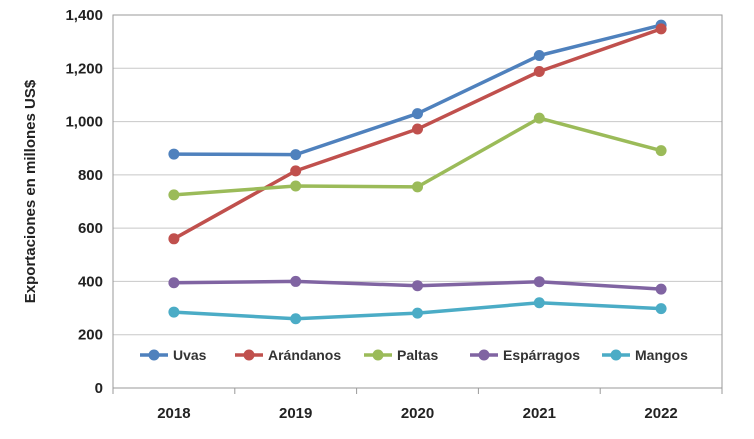  What do you see at coordinates (660, 413) in the screenshot?
I see `x-tick-label: 2022` at bounding box center [660, 413].